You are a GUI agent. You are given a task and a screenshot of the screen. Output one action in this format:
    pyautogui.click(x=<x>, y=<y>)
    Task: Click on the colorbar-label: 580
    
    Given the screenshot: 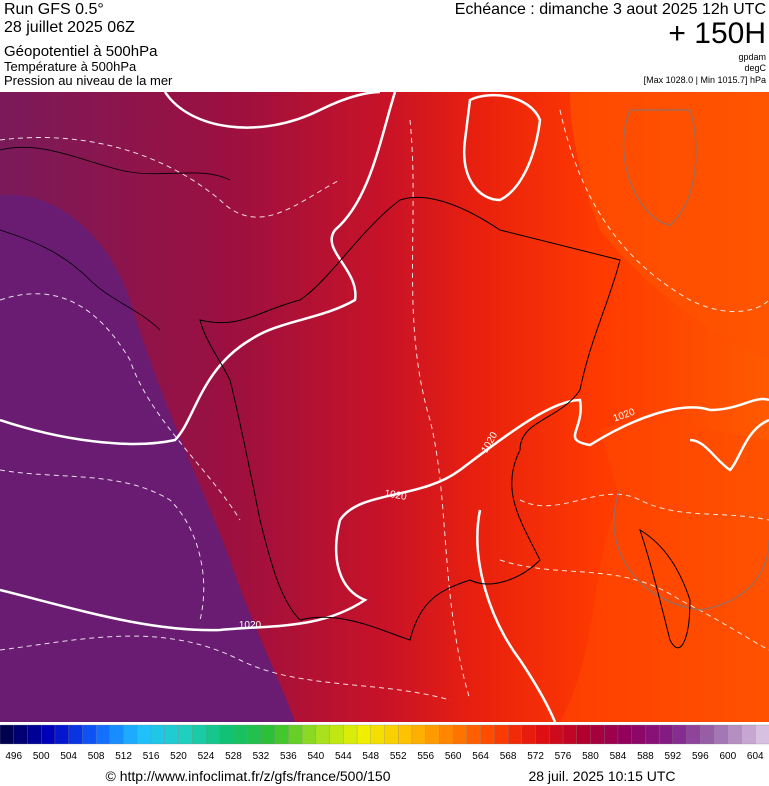 What is the action you would take?
    pyautogui.click(x=590, y=756)
    